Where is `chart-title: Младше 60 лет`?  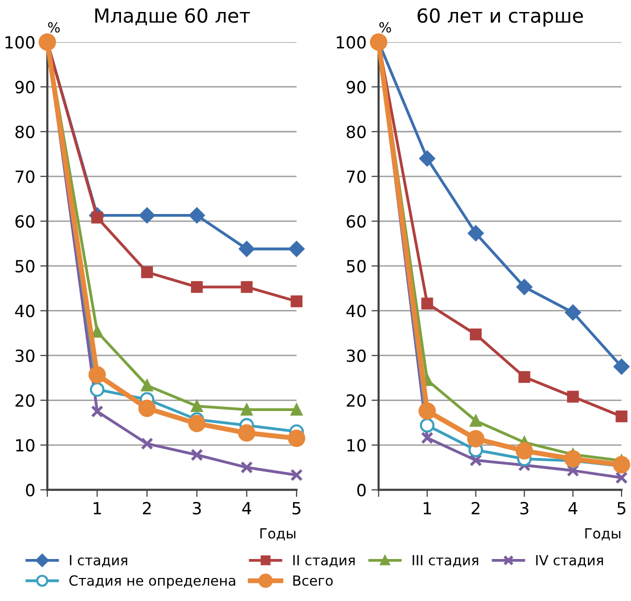
chart-title: Младше 60 лет is located at coordinates (172, 17).